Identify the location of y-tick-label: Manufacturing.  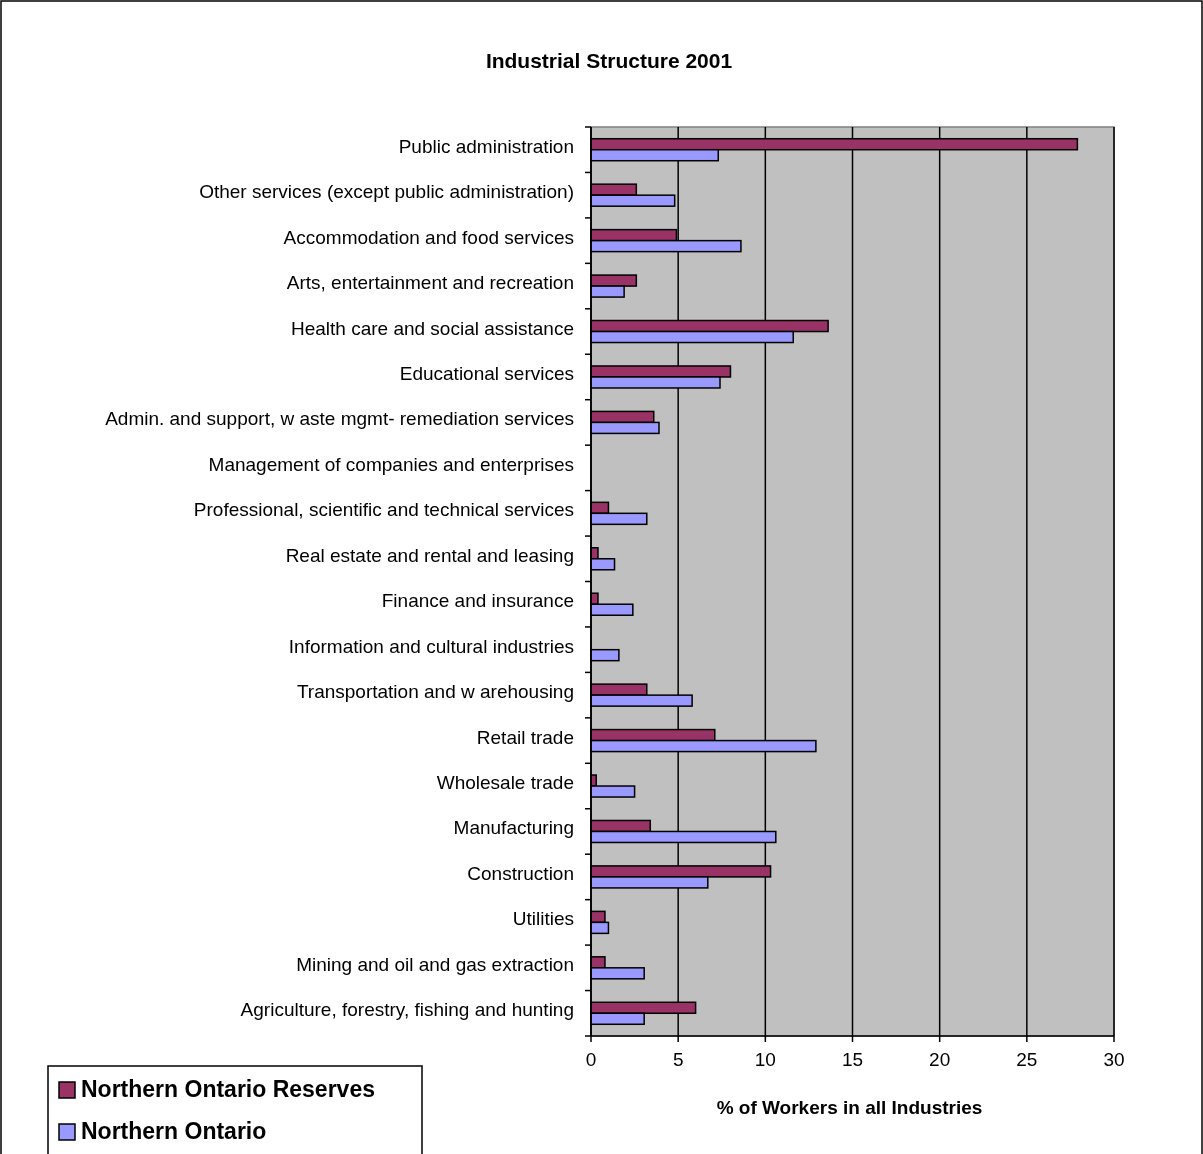
(513, 828).